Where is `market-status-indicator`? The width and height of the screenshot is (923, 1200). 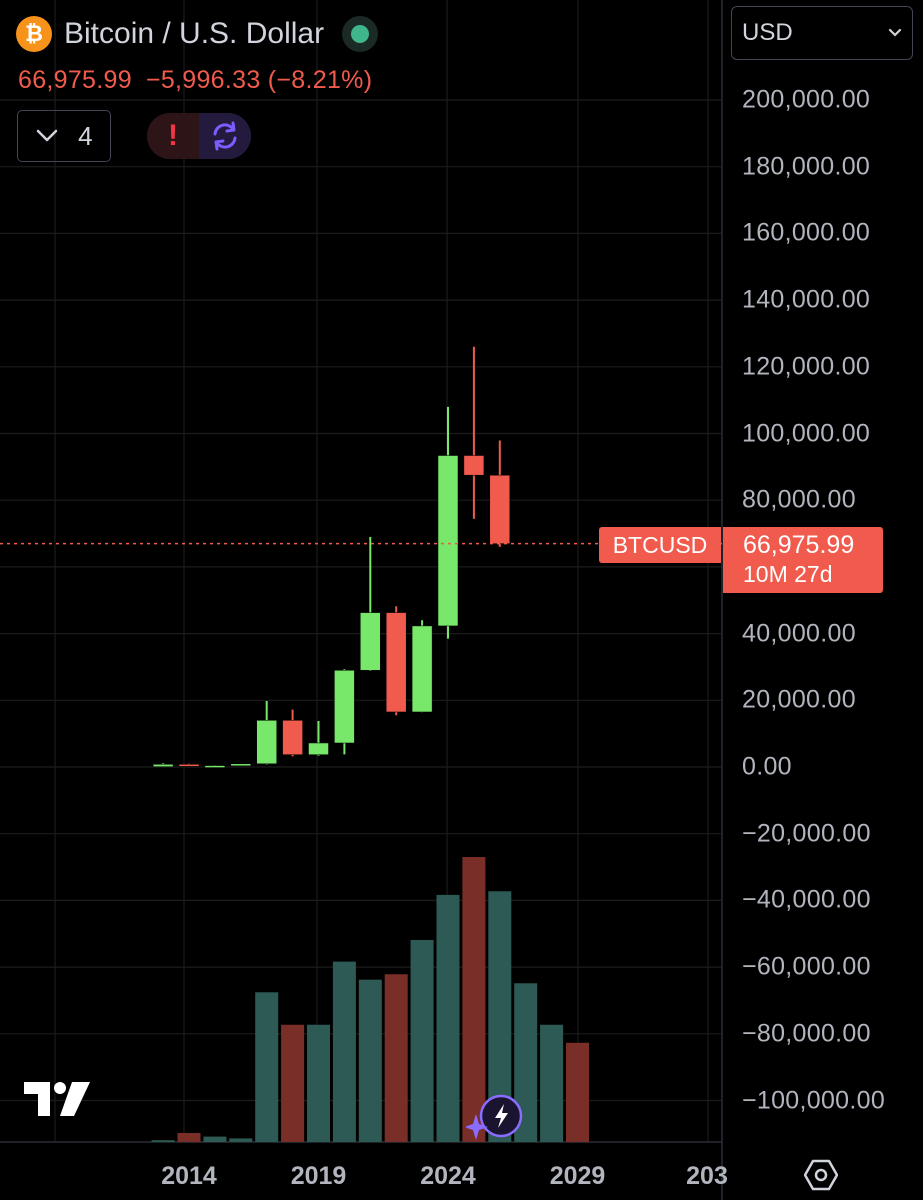
market-status-indicator is located at coordinates (360, 34).